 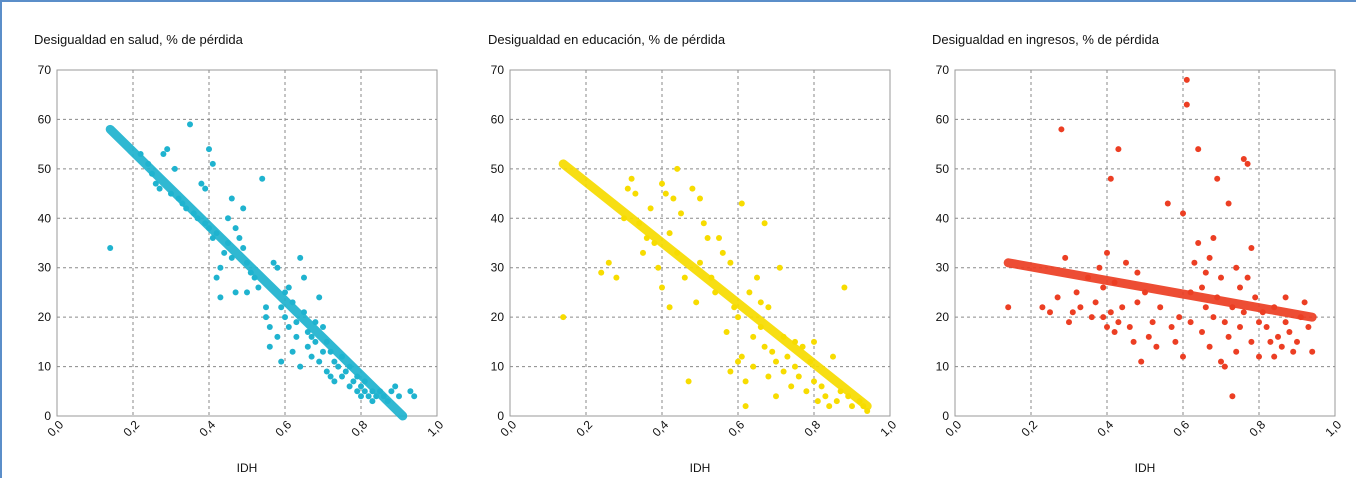 I want to click on x-tick-label-education: 0,8, so click(x=812, y=428).